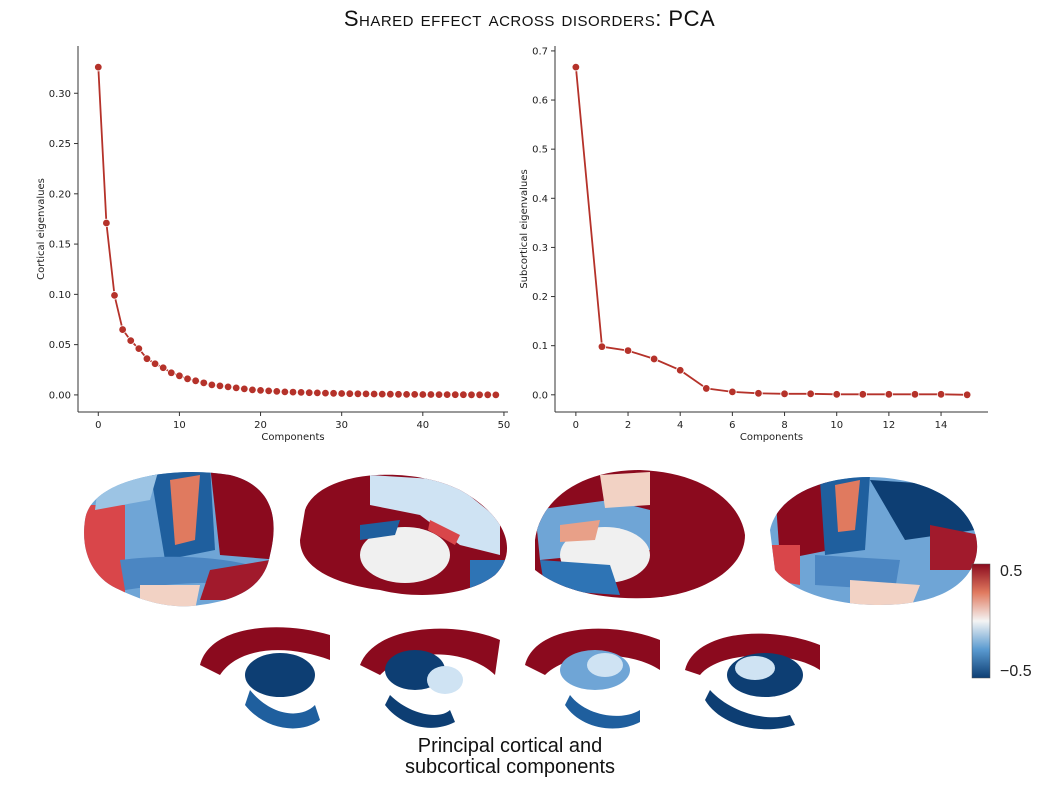  Describe the element at coordinates (504, 425) in the screenshot. I see `x-tick-label: 50` at that location.